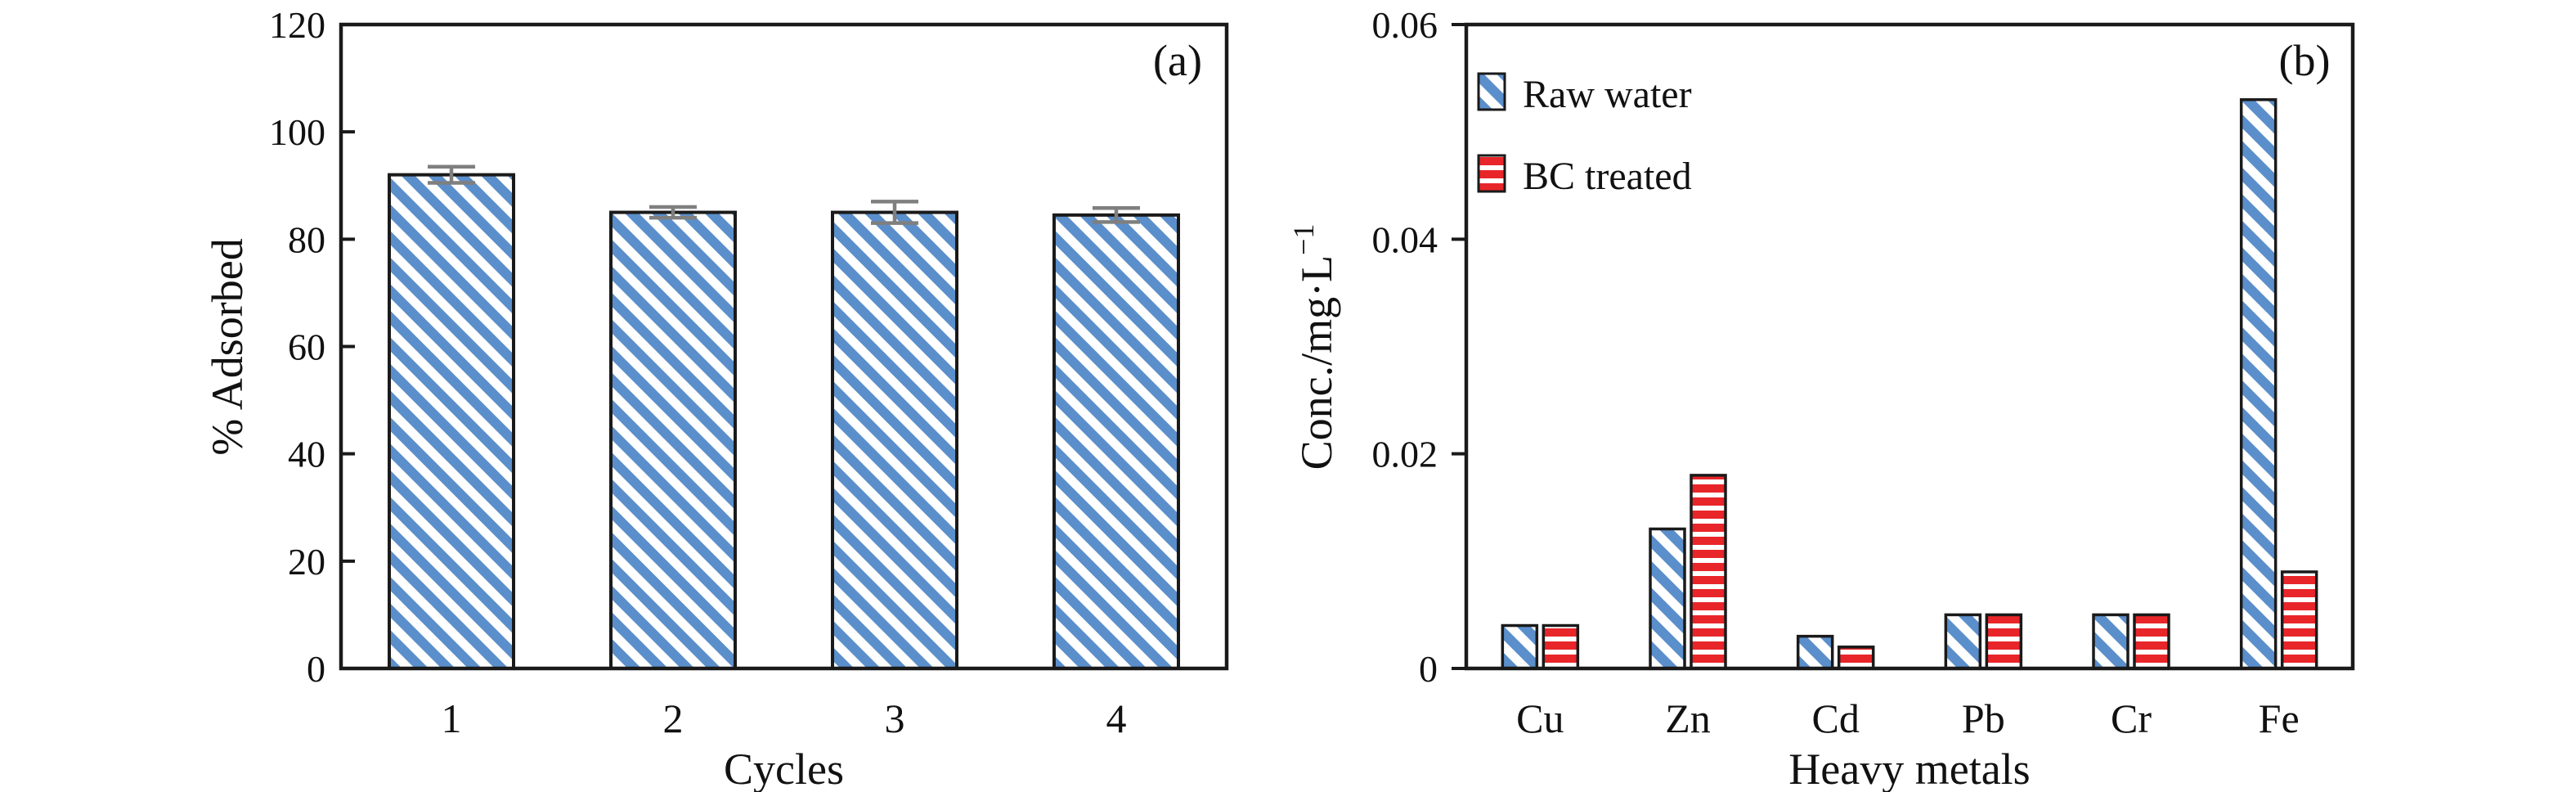 This screenshot has height=792, width=2576. Describe the element at coordinates (1405, 454) in the screenshot. I see `panel-b-ytick-label: 0.02` at that location.